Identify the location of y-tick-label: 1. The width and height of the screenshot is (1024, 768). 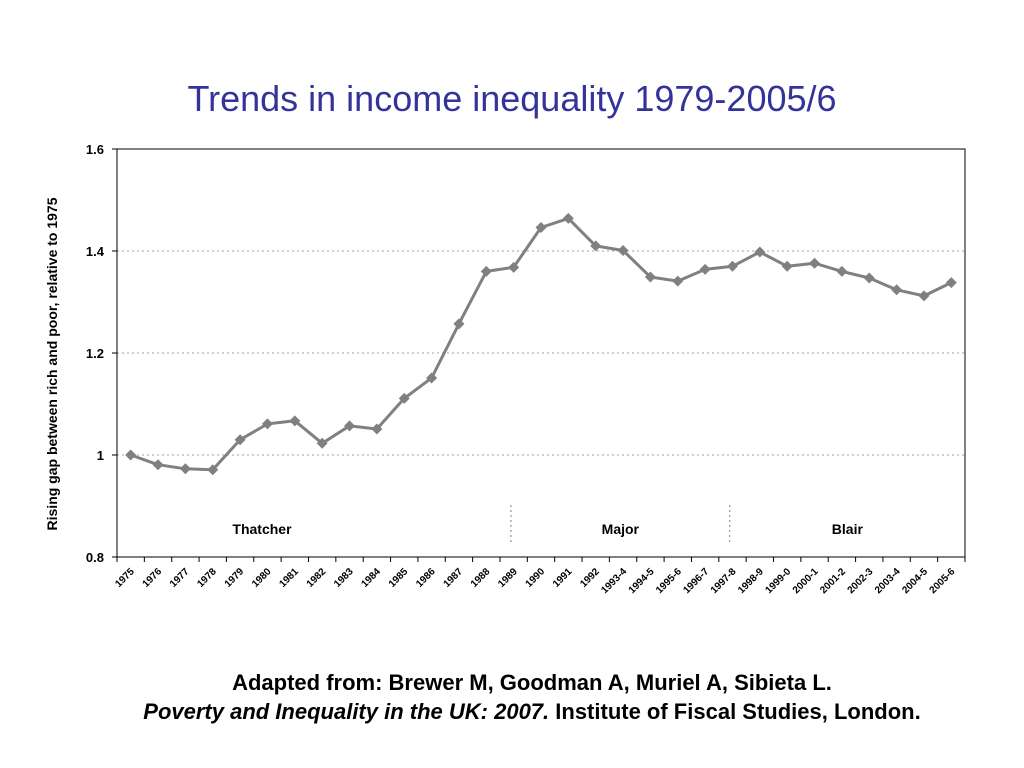
(100, 455).